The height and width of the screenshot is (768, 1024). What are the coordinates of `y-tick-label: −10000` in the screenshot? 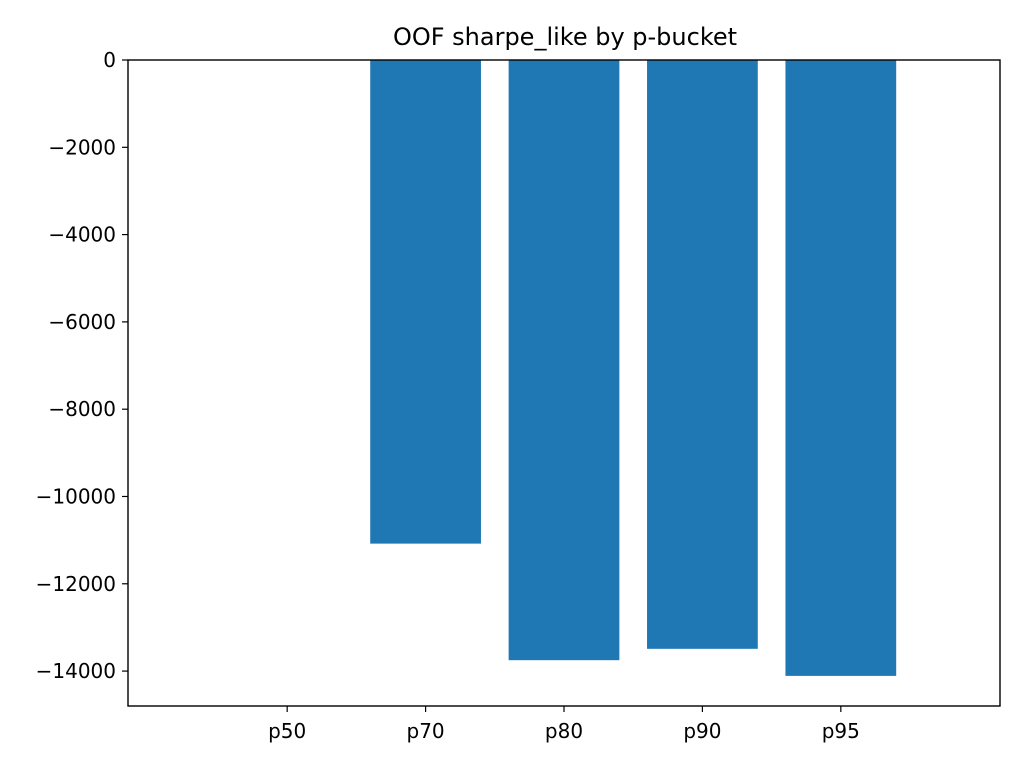 It's located at (76, 496).